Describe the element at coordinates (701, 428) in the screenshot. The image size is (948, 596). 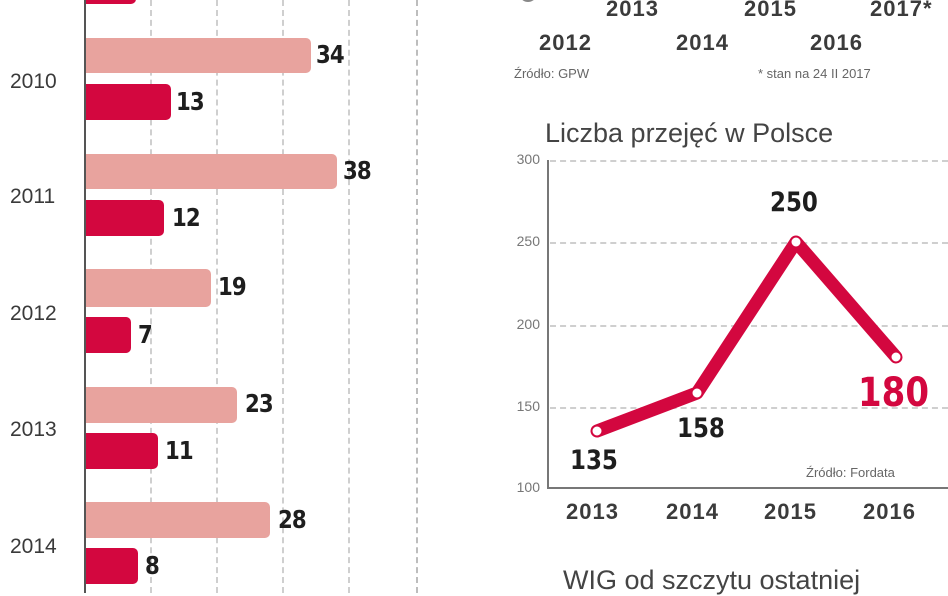
I see `point-label: 158` at that location.